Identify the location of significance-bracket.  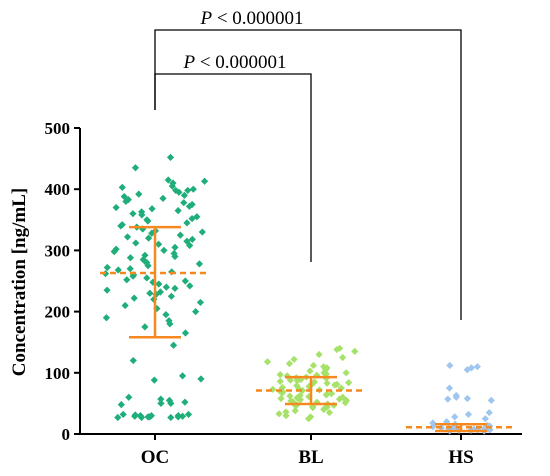
(233, 167).